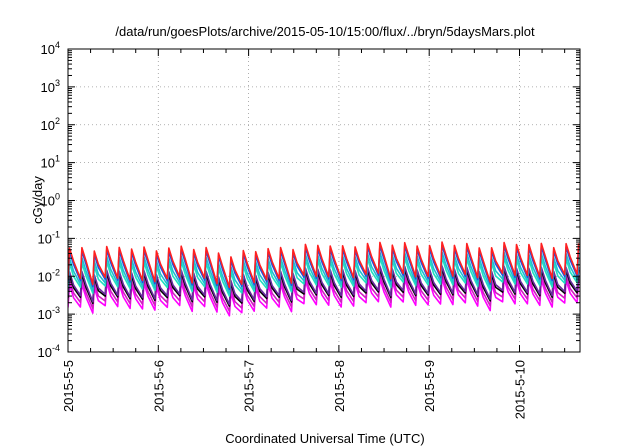 The width and height of the screenshot is (640, 448). What do you see at coordinates (50, 162) in the screenshot?
I see `y-tick-label: 10¹` at bounding box center [50, 162].